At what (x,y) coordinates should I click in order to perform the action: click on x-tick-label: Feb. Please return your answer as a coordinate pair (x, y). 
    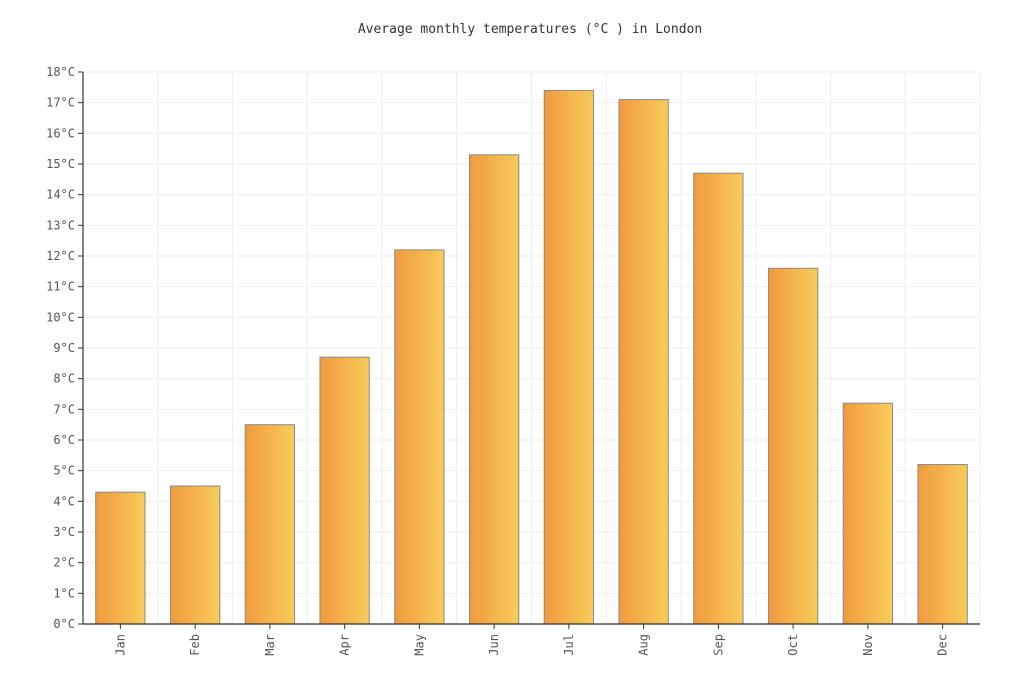
    Looking at the image, I should click on (195, 645).